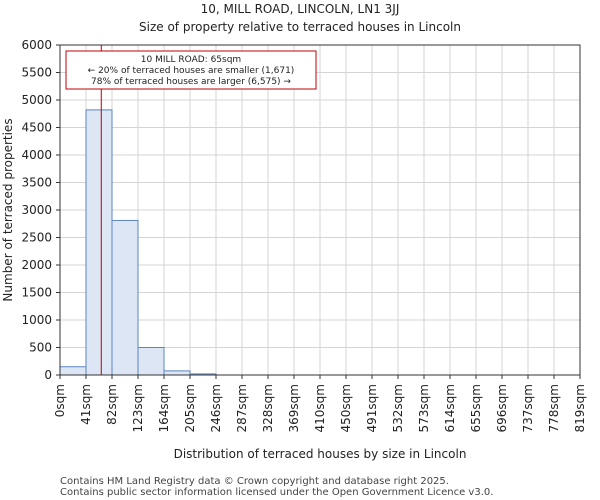 Image resolution: width=600 pixels, height=500 pixels. I want to click on y-tick-label: 4000, so click(36, 155).